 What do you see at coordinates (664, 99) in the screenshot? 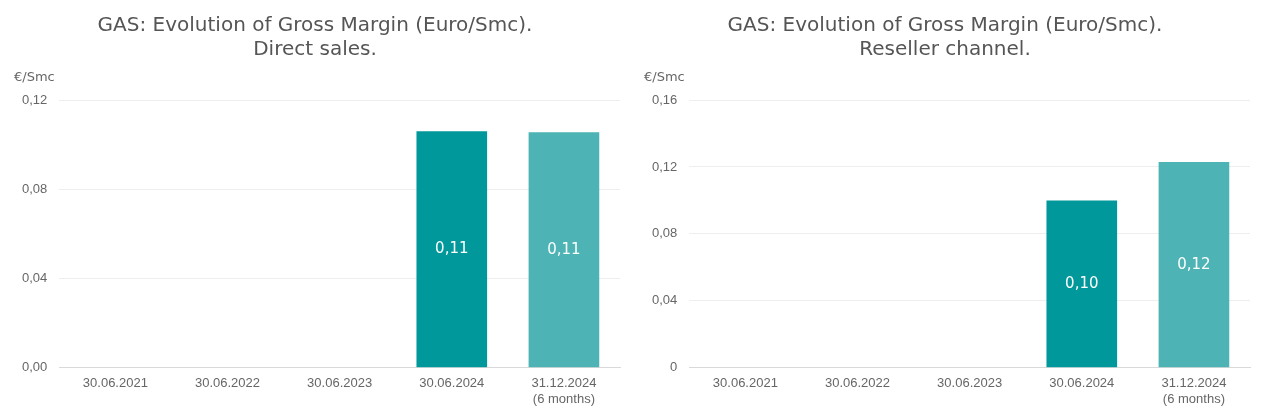
I see `y-tick-label: 0,16` at bounding box center [664, 99].